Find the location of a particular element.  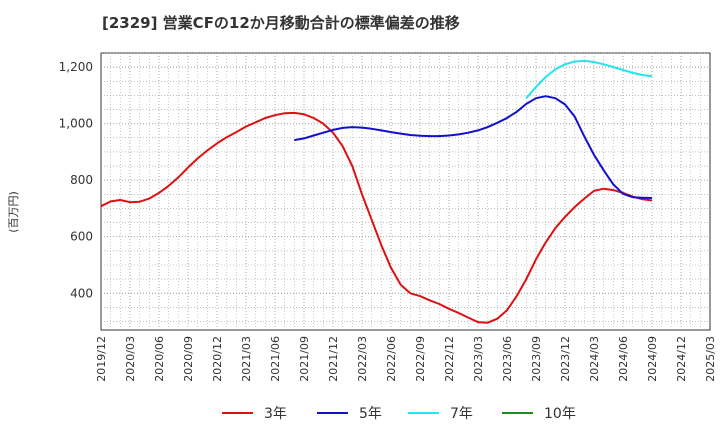

x-tick-label: 2024/06 is located at coordinates (623, 359).